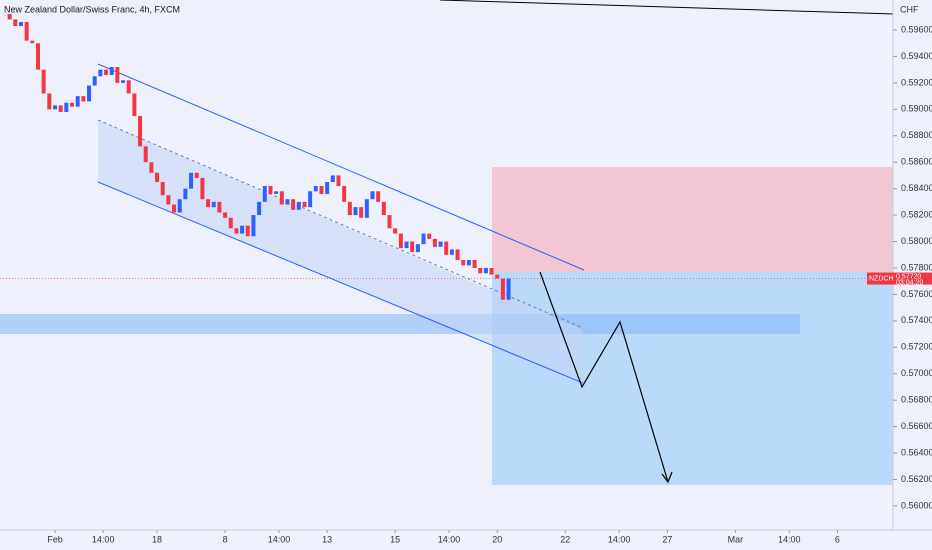 This screenshot has width=932, height=550. Describe the element at coordinates (916, 109) in the screenshot. I see `y-tick-label: 0.59000` at that location.